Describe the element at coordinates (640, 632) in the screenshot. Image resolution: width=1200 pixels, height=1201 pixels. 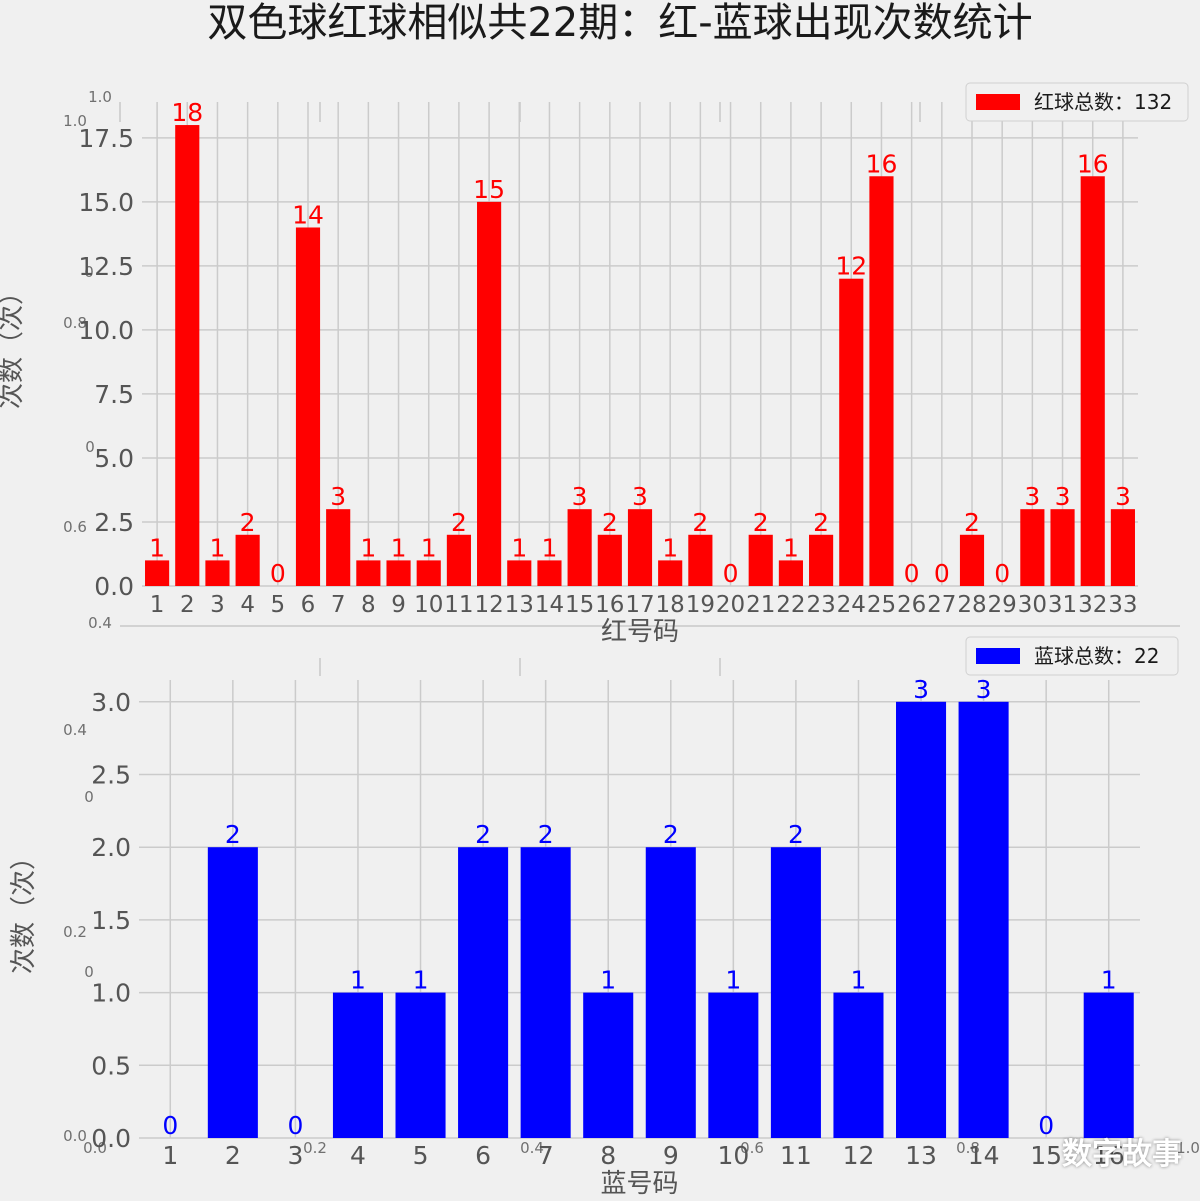
I see `x-axis-label: 红号码` at that location.